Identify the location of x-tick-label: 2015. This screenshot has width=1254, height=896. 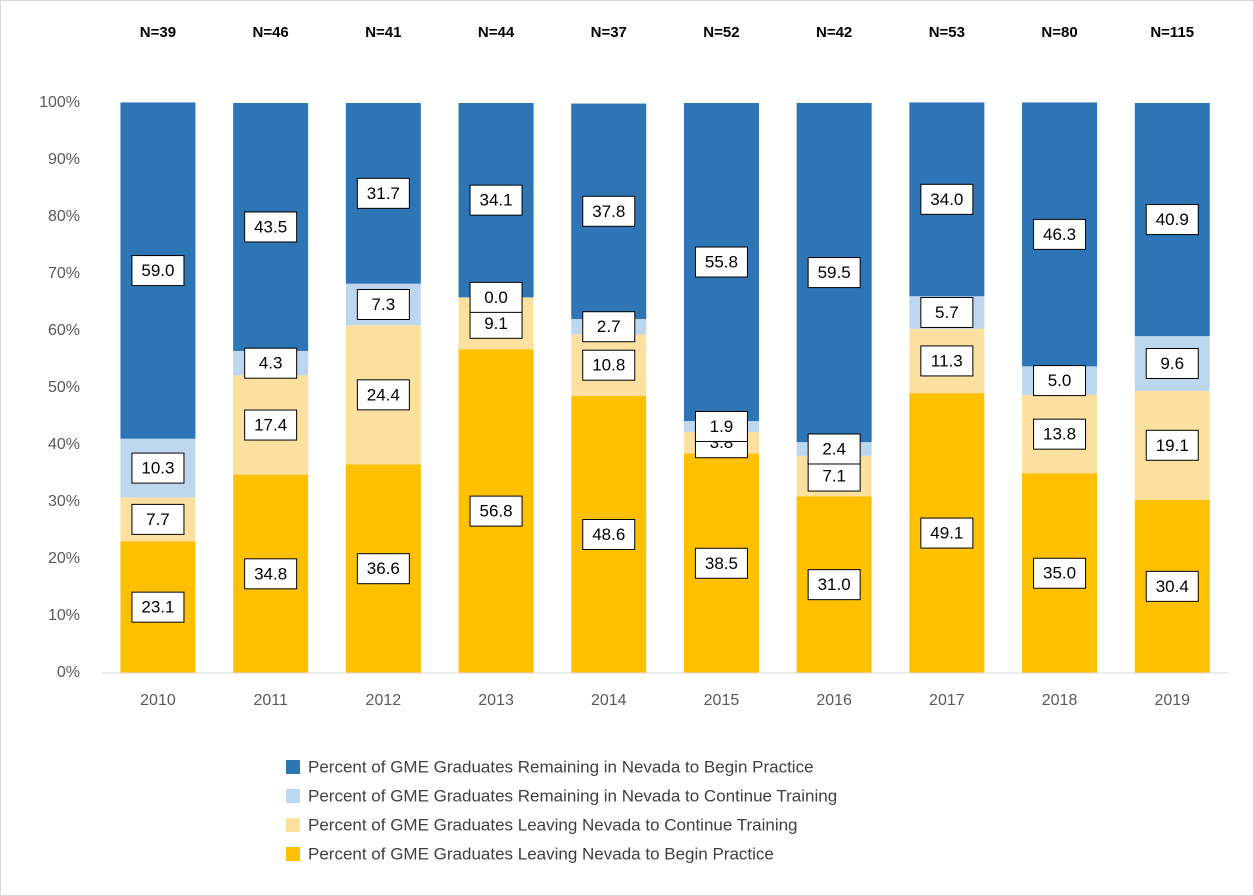
(722, 700).